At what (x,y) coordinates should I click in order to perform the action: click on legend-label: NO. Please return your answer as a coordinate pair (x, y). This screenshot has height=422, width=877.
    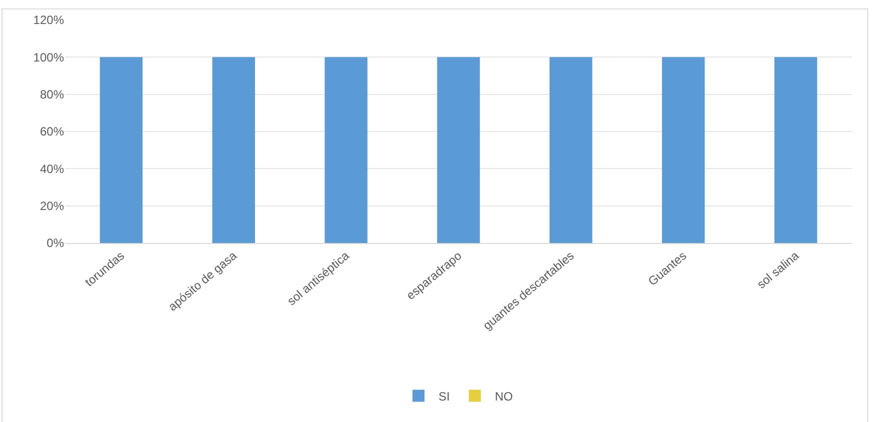
    Looking at the image, I should click on (503, 396).